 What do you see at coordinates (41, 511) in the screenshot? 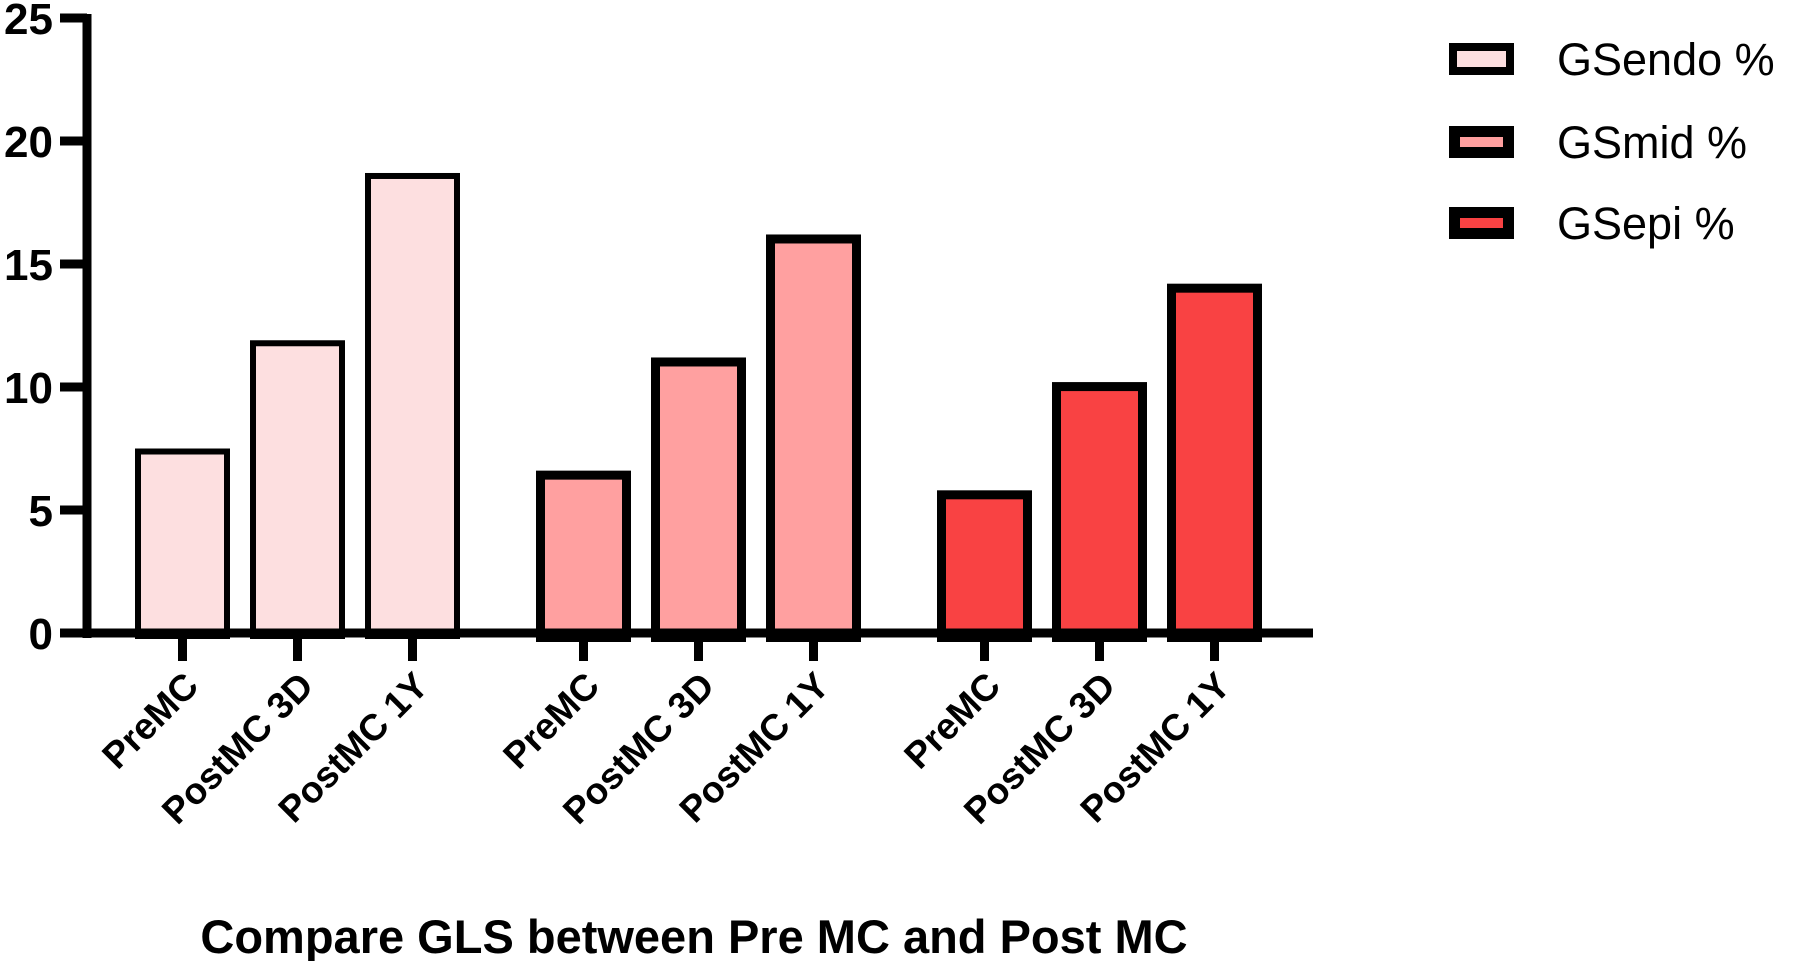
I see `y-tick-label: 5` at bounding box center [41, 511].